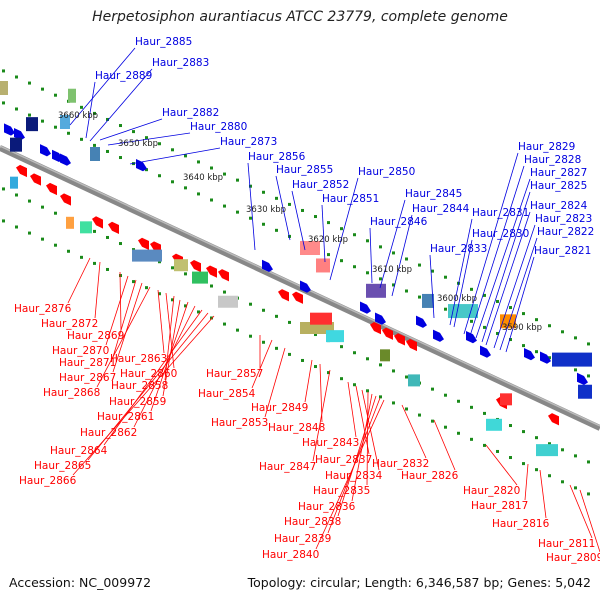  What do you see at coordinates (138, 144) in the screenshot?
I see `scale-tick-label: 3650 kbp` at bounding box center [138, 144].